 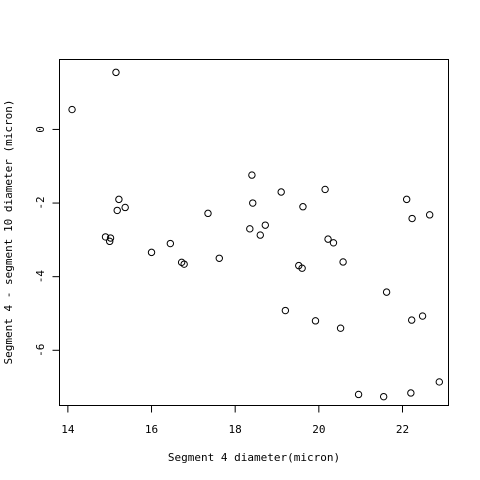 What do you see at coordinates (235, 429) in the screenshot?
I see `x-tick-label: 18` at bounding box center [235, 429].